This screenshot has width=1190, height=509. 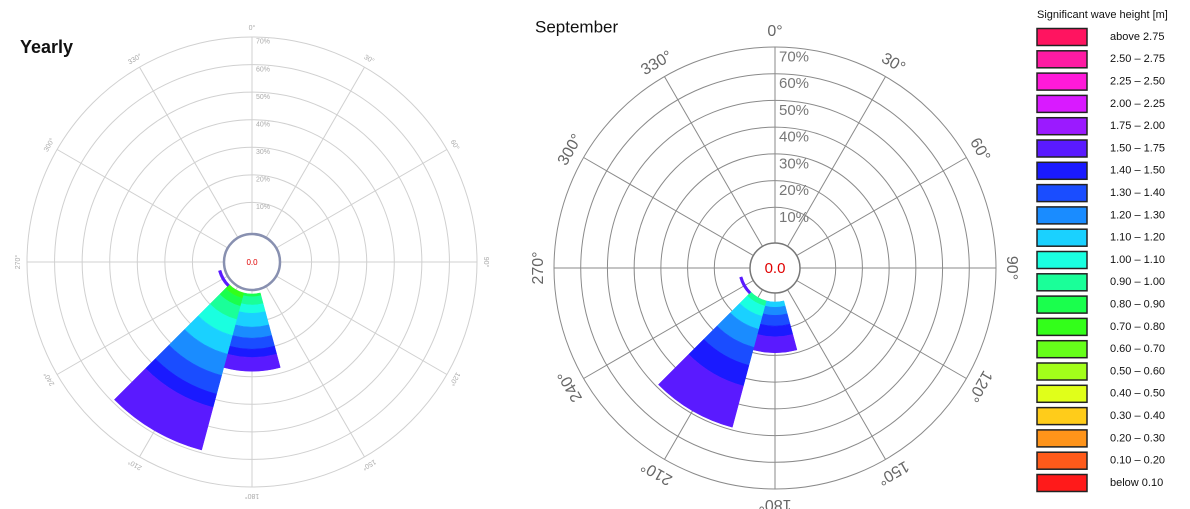 I want to click on legend-label: 0.30 – 0.40, so click(x=1137, y=416).